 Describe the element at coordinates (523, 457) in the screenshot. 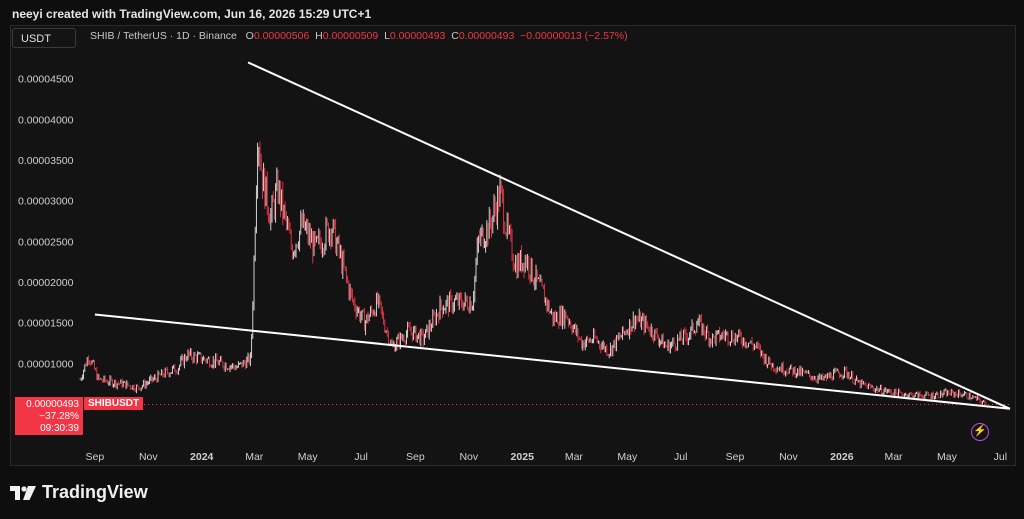

I see `x-tick-label: 2025` at that location.